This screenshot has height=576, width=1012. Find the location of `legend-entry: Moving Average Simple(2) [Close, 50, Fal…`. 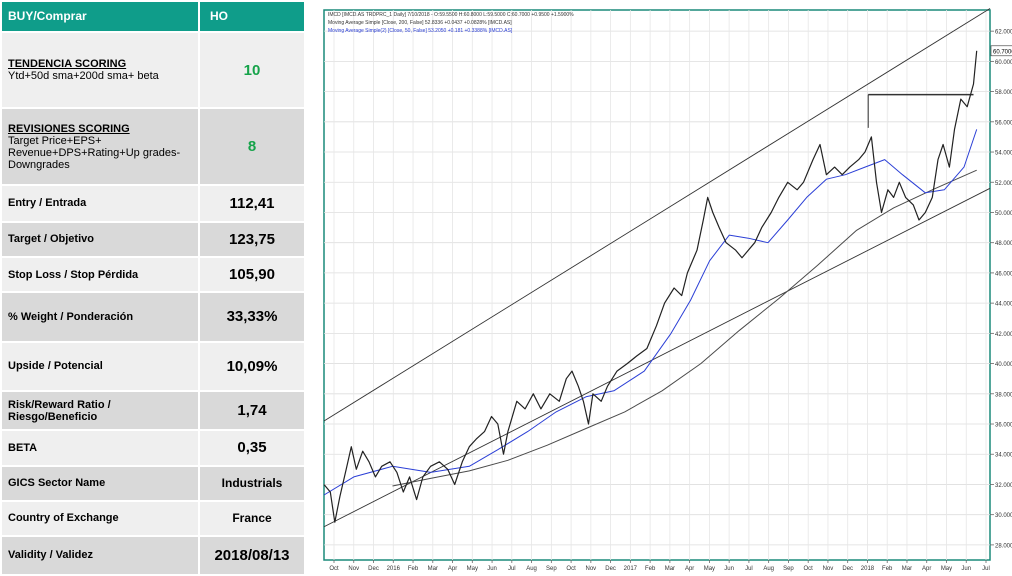

legend-entry: Moving Average Simple(2) [Close, 50, Fal… is located at coordinates (420, 31).